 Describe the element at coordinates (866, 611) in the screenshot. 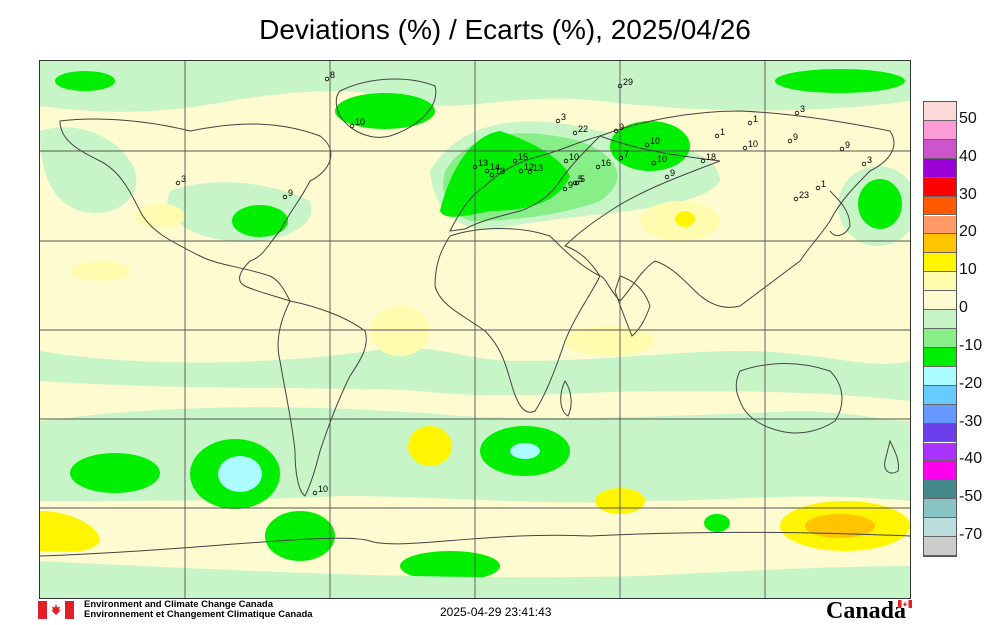

I see `canada-wordmark: Canada` at that location.